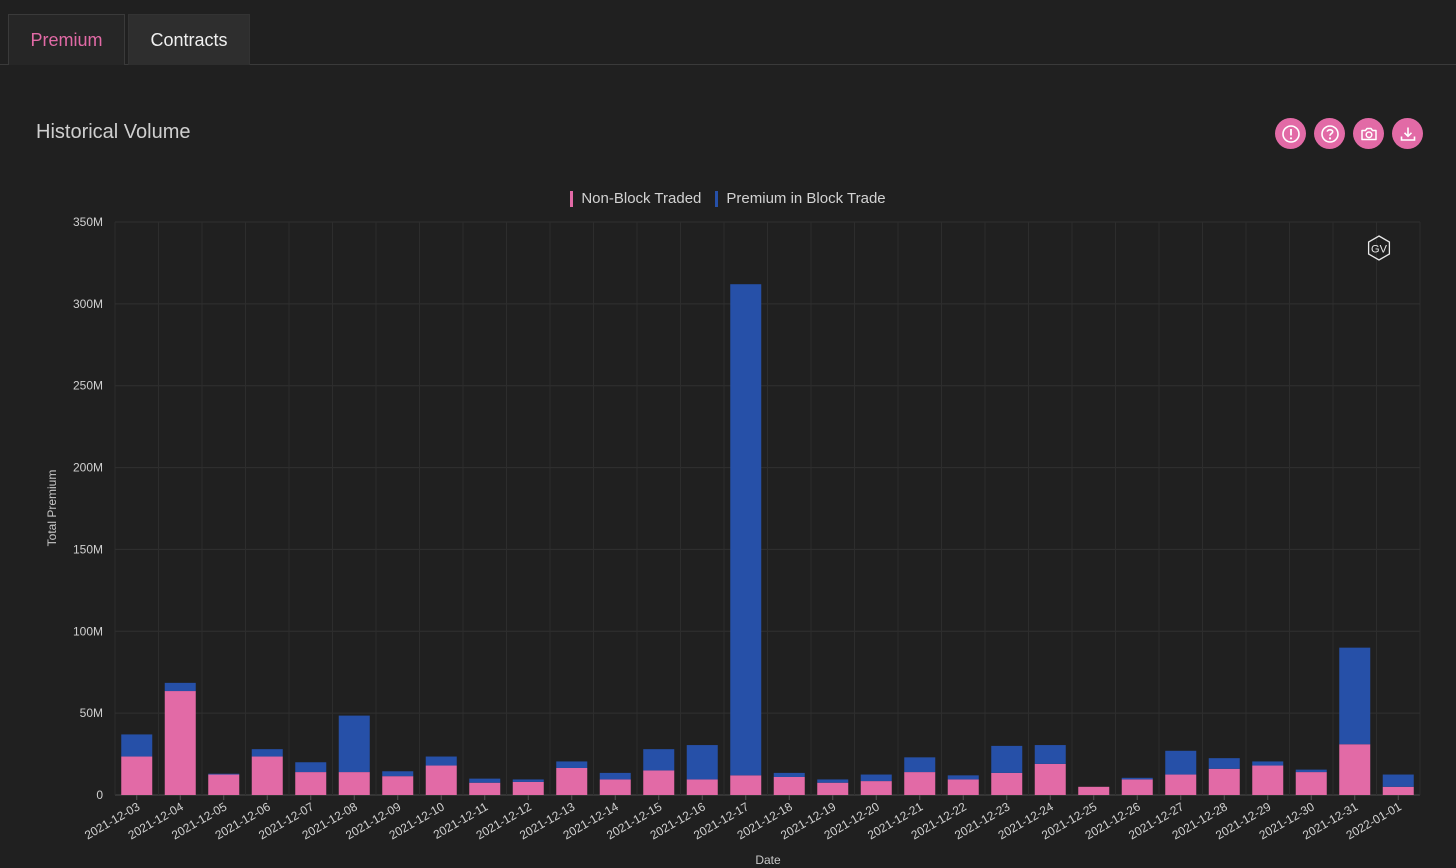  I want to click on chart-legend: Non-Block Traded Premium in Block Trade, so click(728, 198).